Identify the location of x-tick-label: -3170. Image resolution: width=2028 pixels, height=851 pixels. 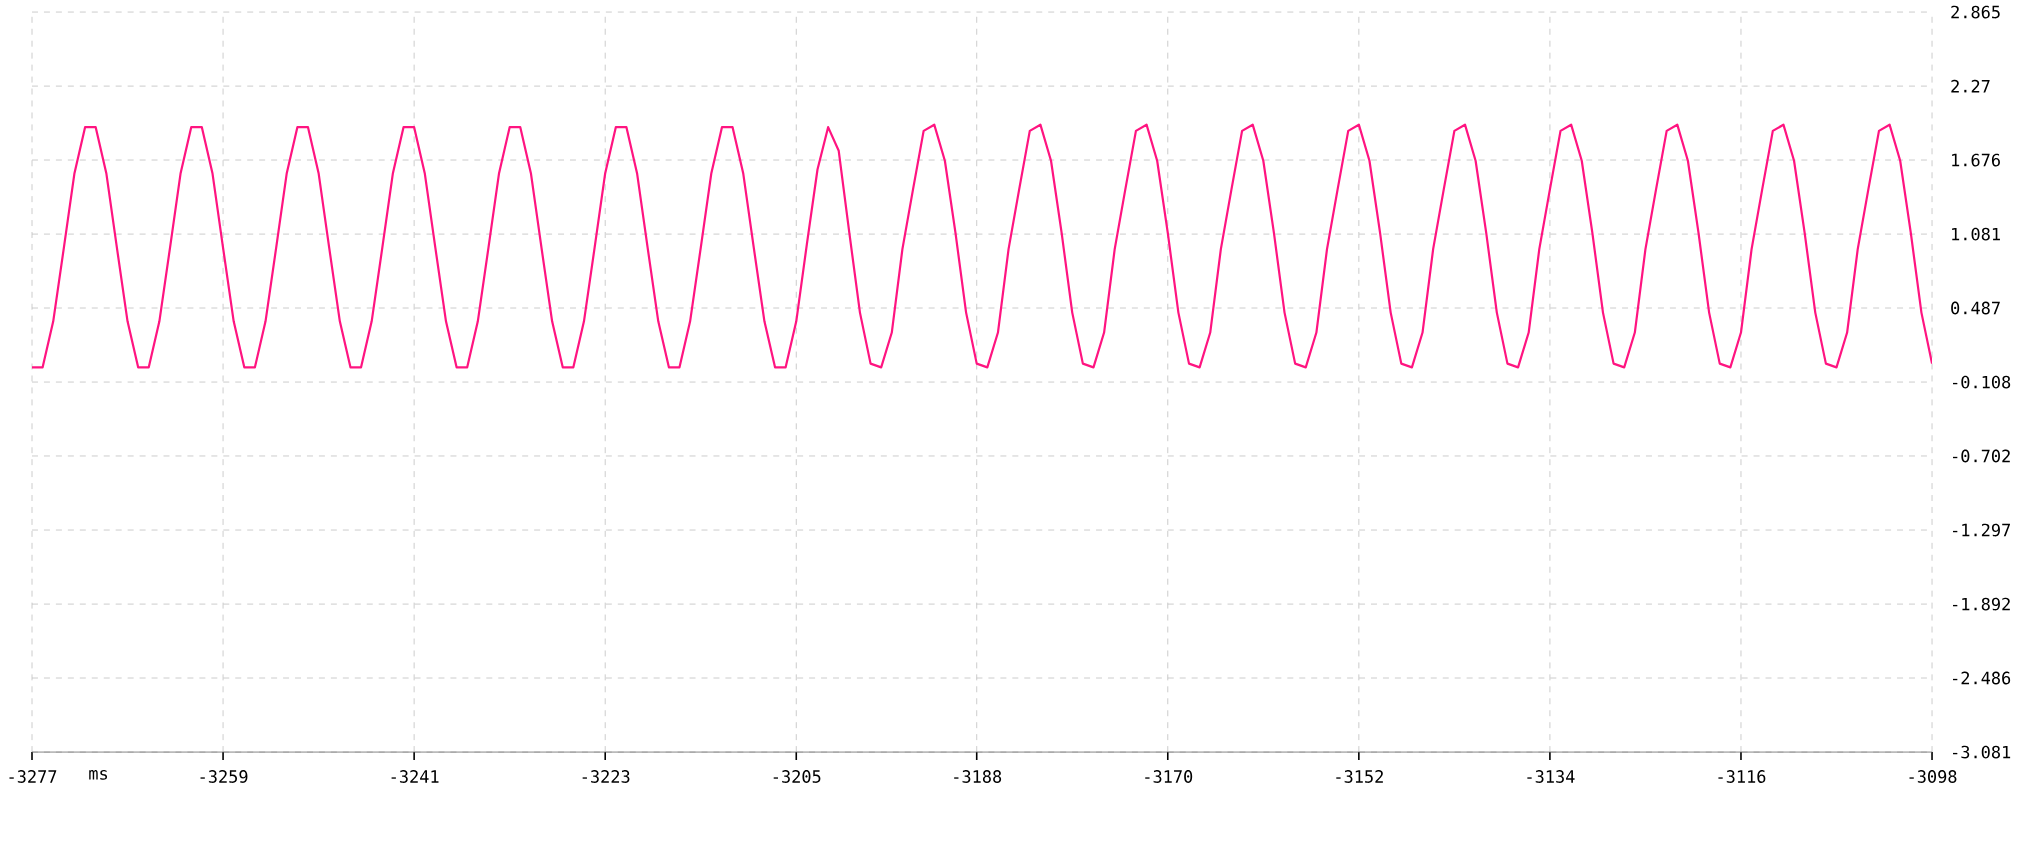
(1169, 776).